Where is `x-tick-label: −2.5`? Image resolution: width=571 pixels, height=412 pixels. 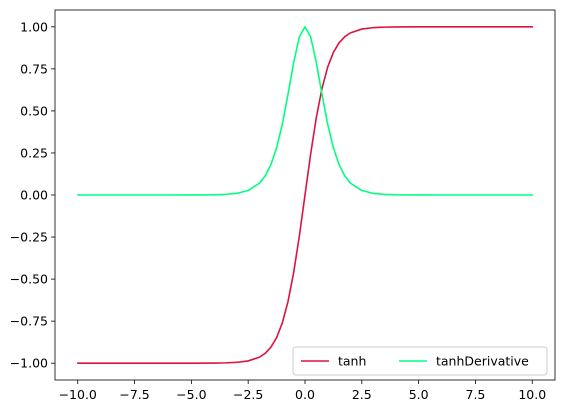 x-tick-label: −2.5 is located at coordinates (248, 394).